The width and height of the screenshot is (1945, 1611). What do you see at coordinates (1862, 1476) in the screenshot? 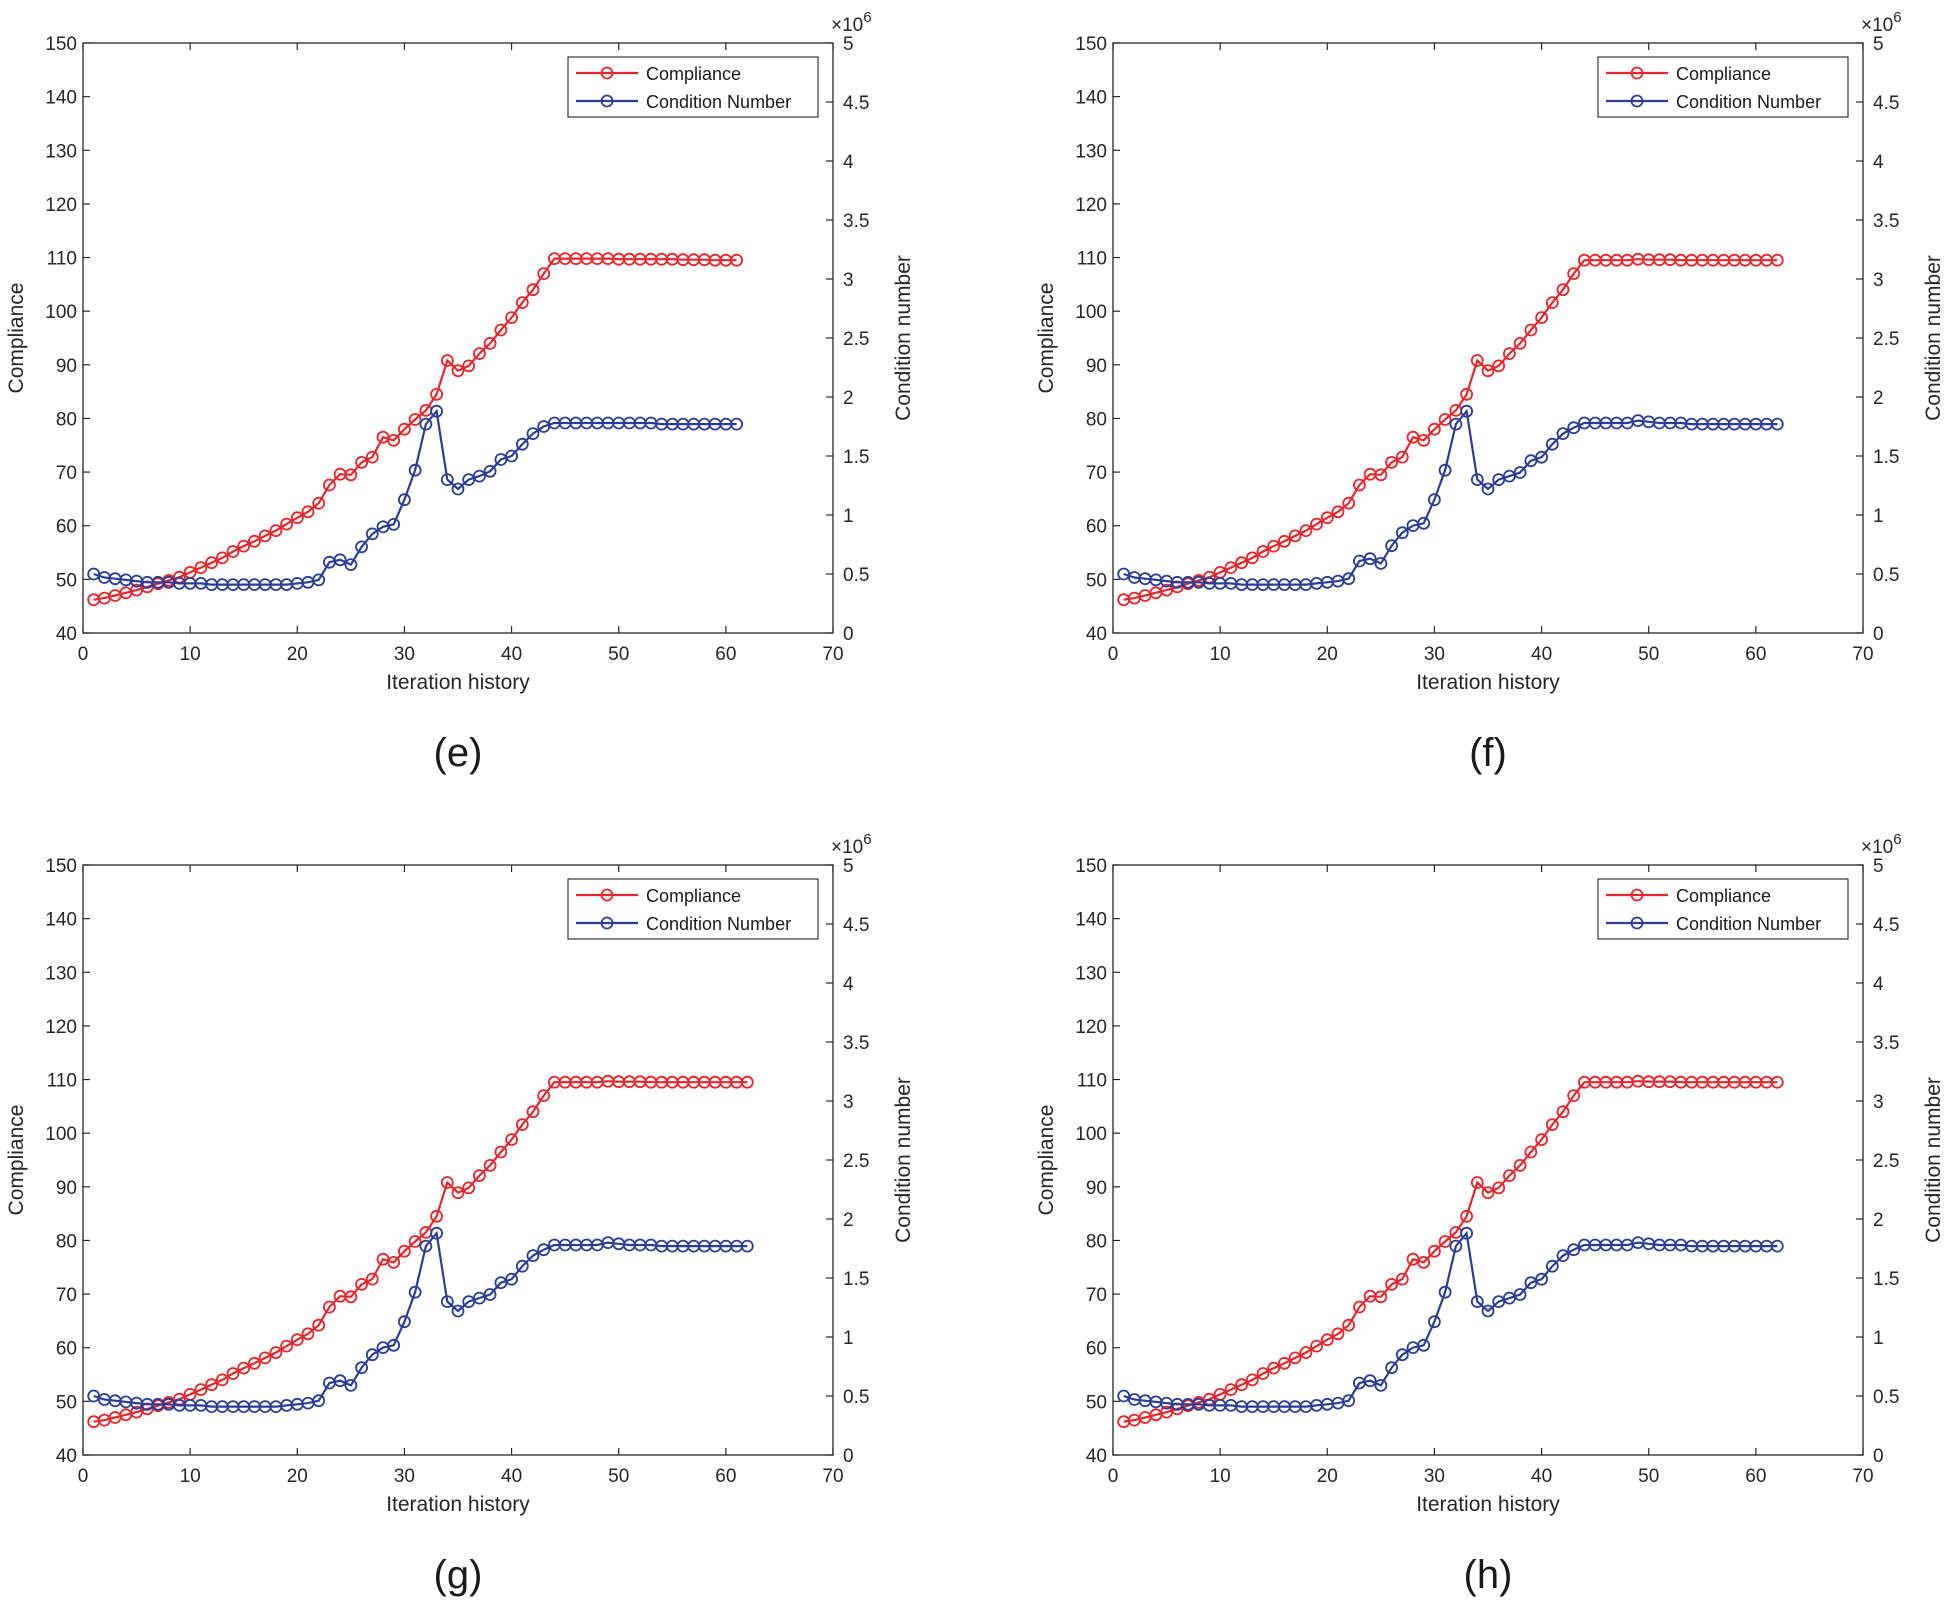
I see `x-tick-label: 70` at bounding box center [1862, 1476].